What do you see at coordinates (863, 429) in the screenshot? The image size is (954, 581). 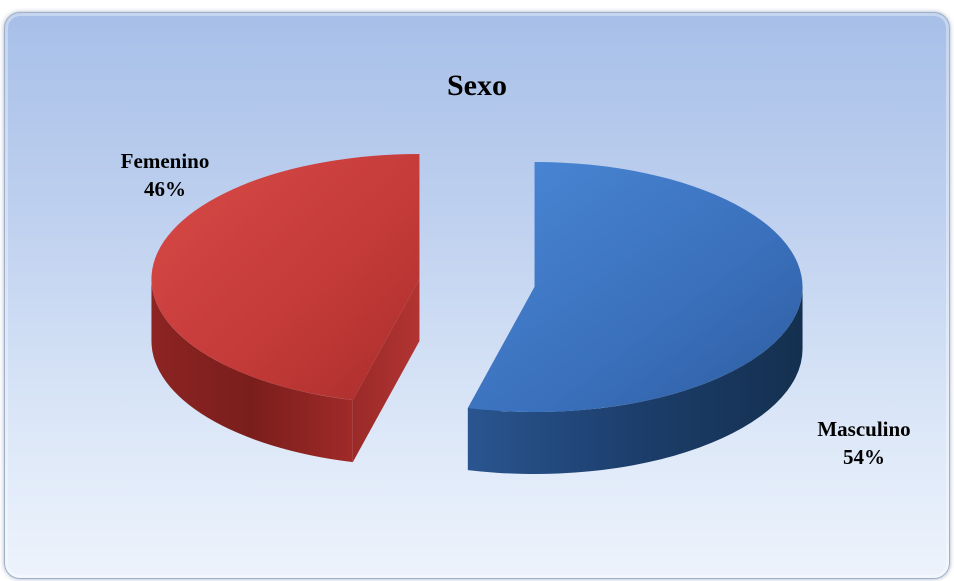 I see `slice-label-masculino: Masculino` at bounding box center [863, 429].